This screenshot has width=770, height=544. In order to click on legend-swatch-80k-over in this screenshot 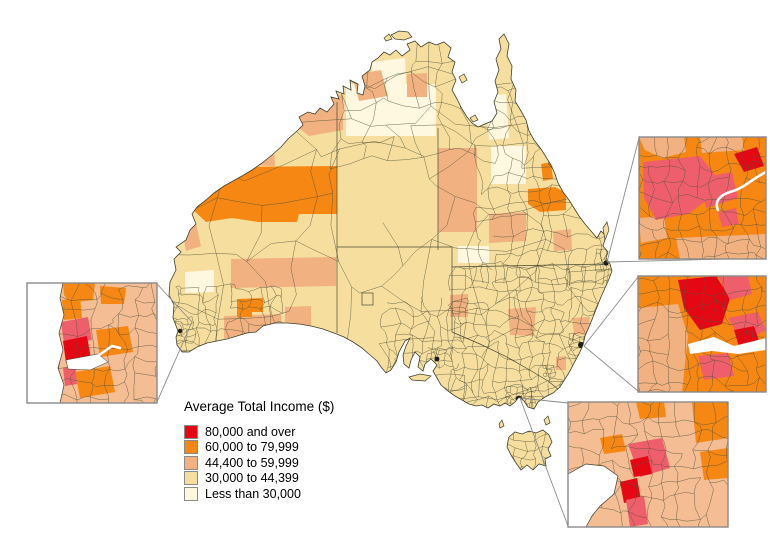, I will do `click(191, 431)`.